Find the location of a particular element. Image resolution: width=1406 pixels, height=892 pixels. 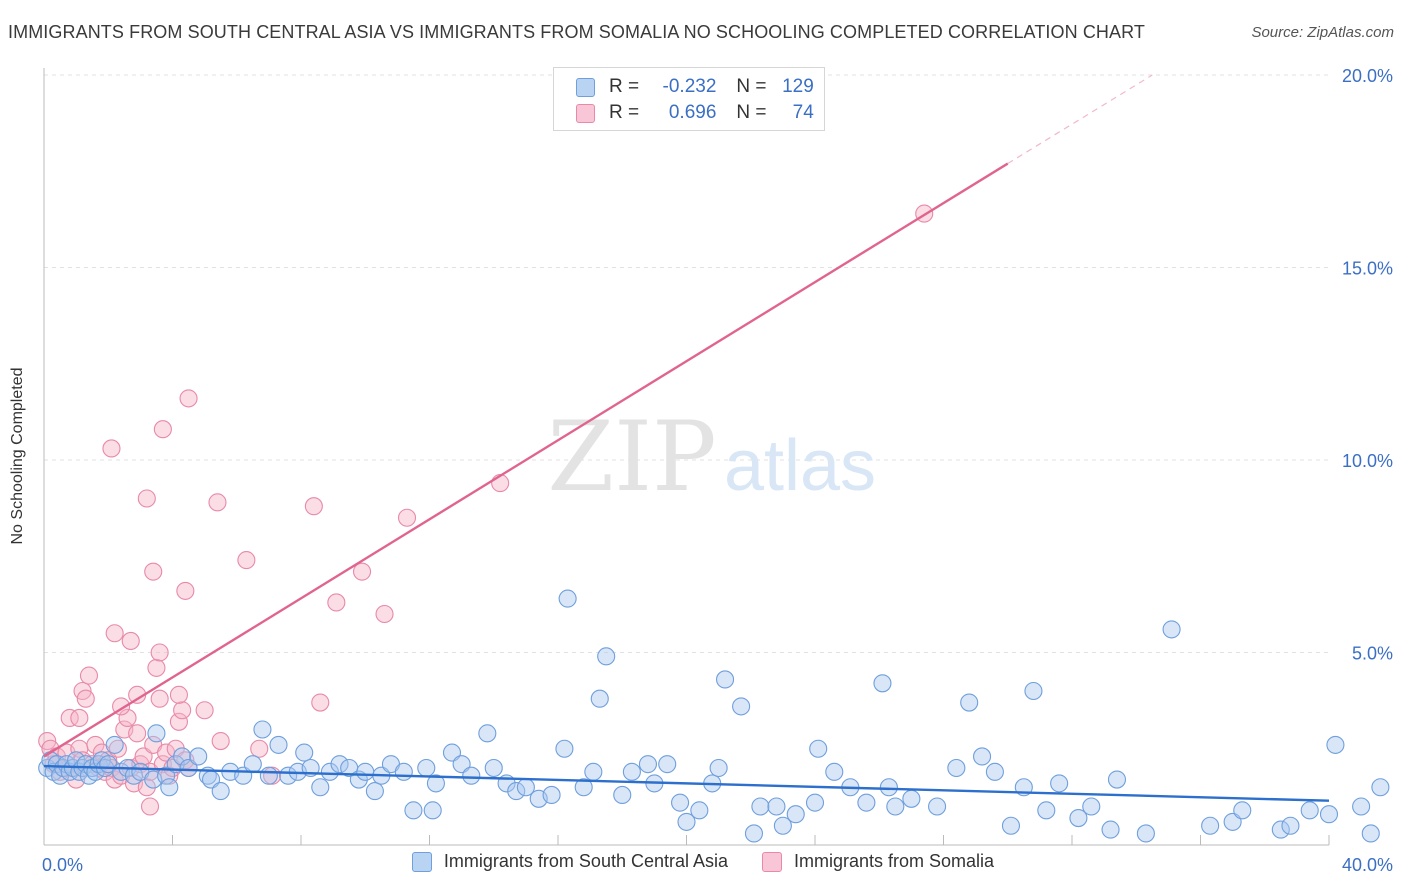

series-legend-label: Immigrants from South Central Asia is located at coordinates (586, 861).